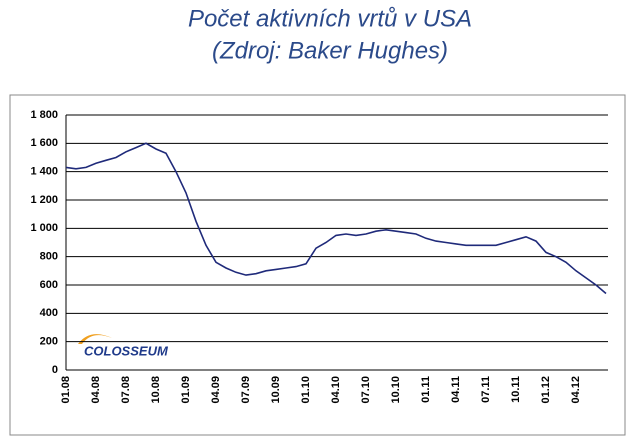  Describe the element at coordinates (276, 390) in the screenshot. I see `x-tick-label: 10.09` at that location.